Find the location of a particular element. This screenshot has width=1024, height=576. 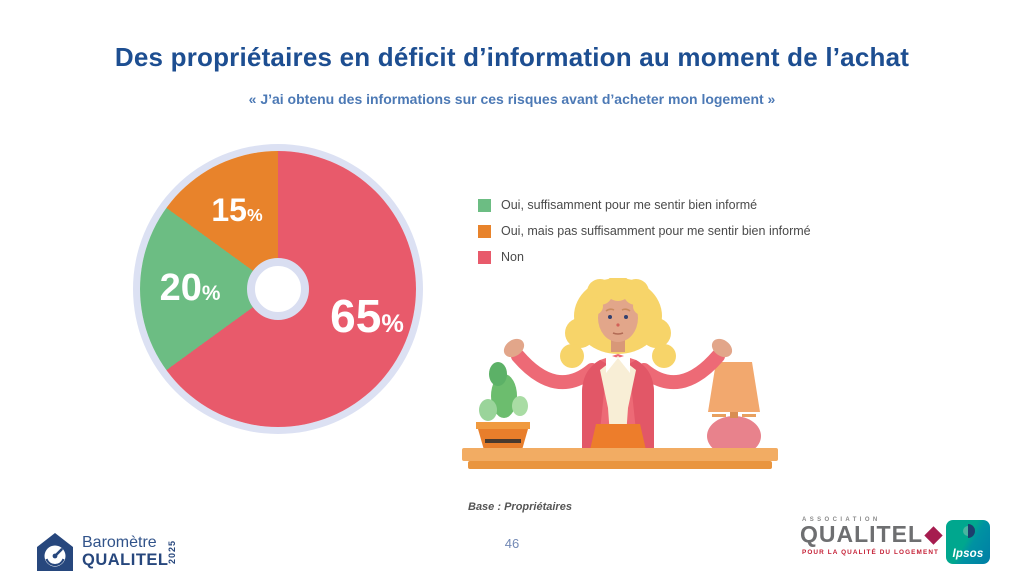

shrugging-woman-illustration is located at coordinates (620, 373).